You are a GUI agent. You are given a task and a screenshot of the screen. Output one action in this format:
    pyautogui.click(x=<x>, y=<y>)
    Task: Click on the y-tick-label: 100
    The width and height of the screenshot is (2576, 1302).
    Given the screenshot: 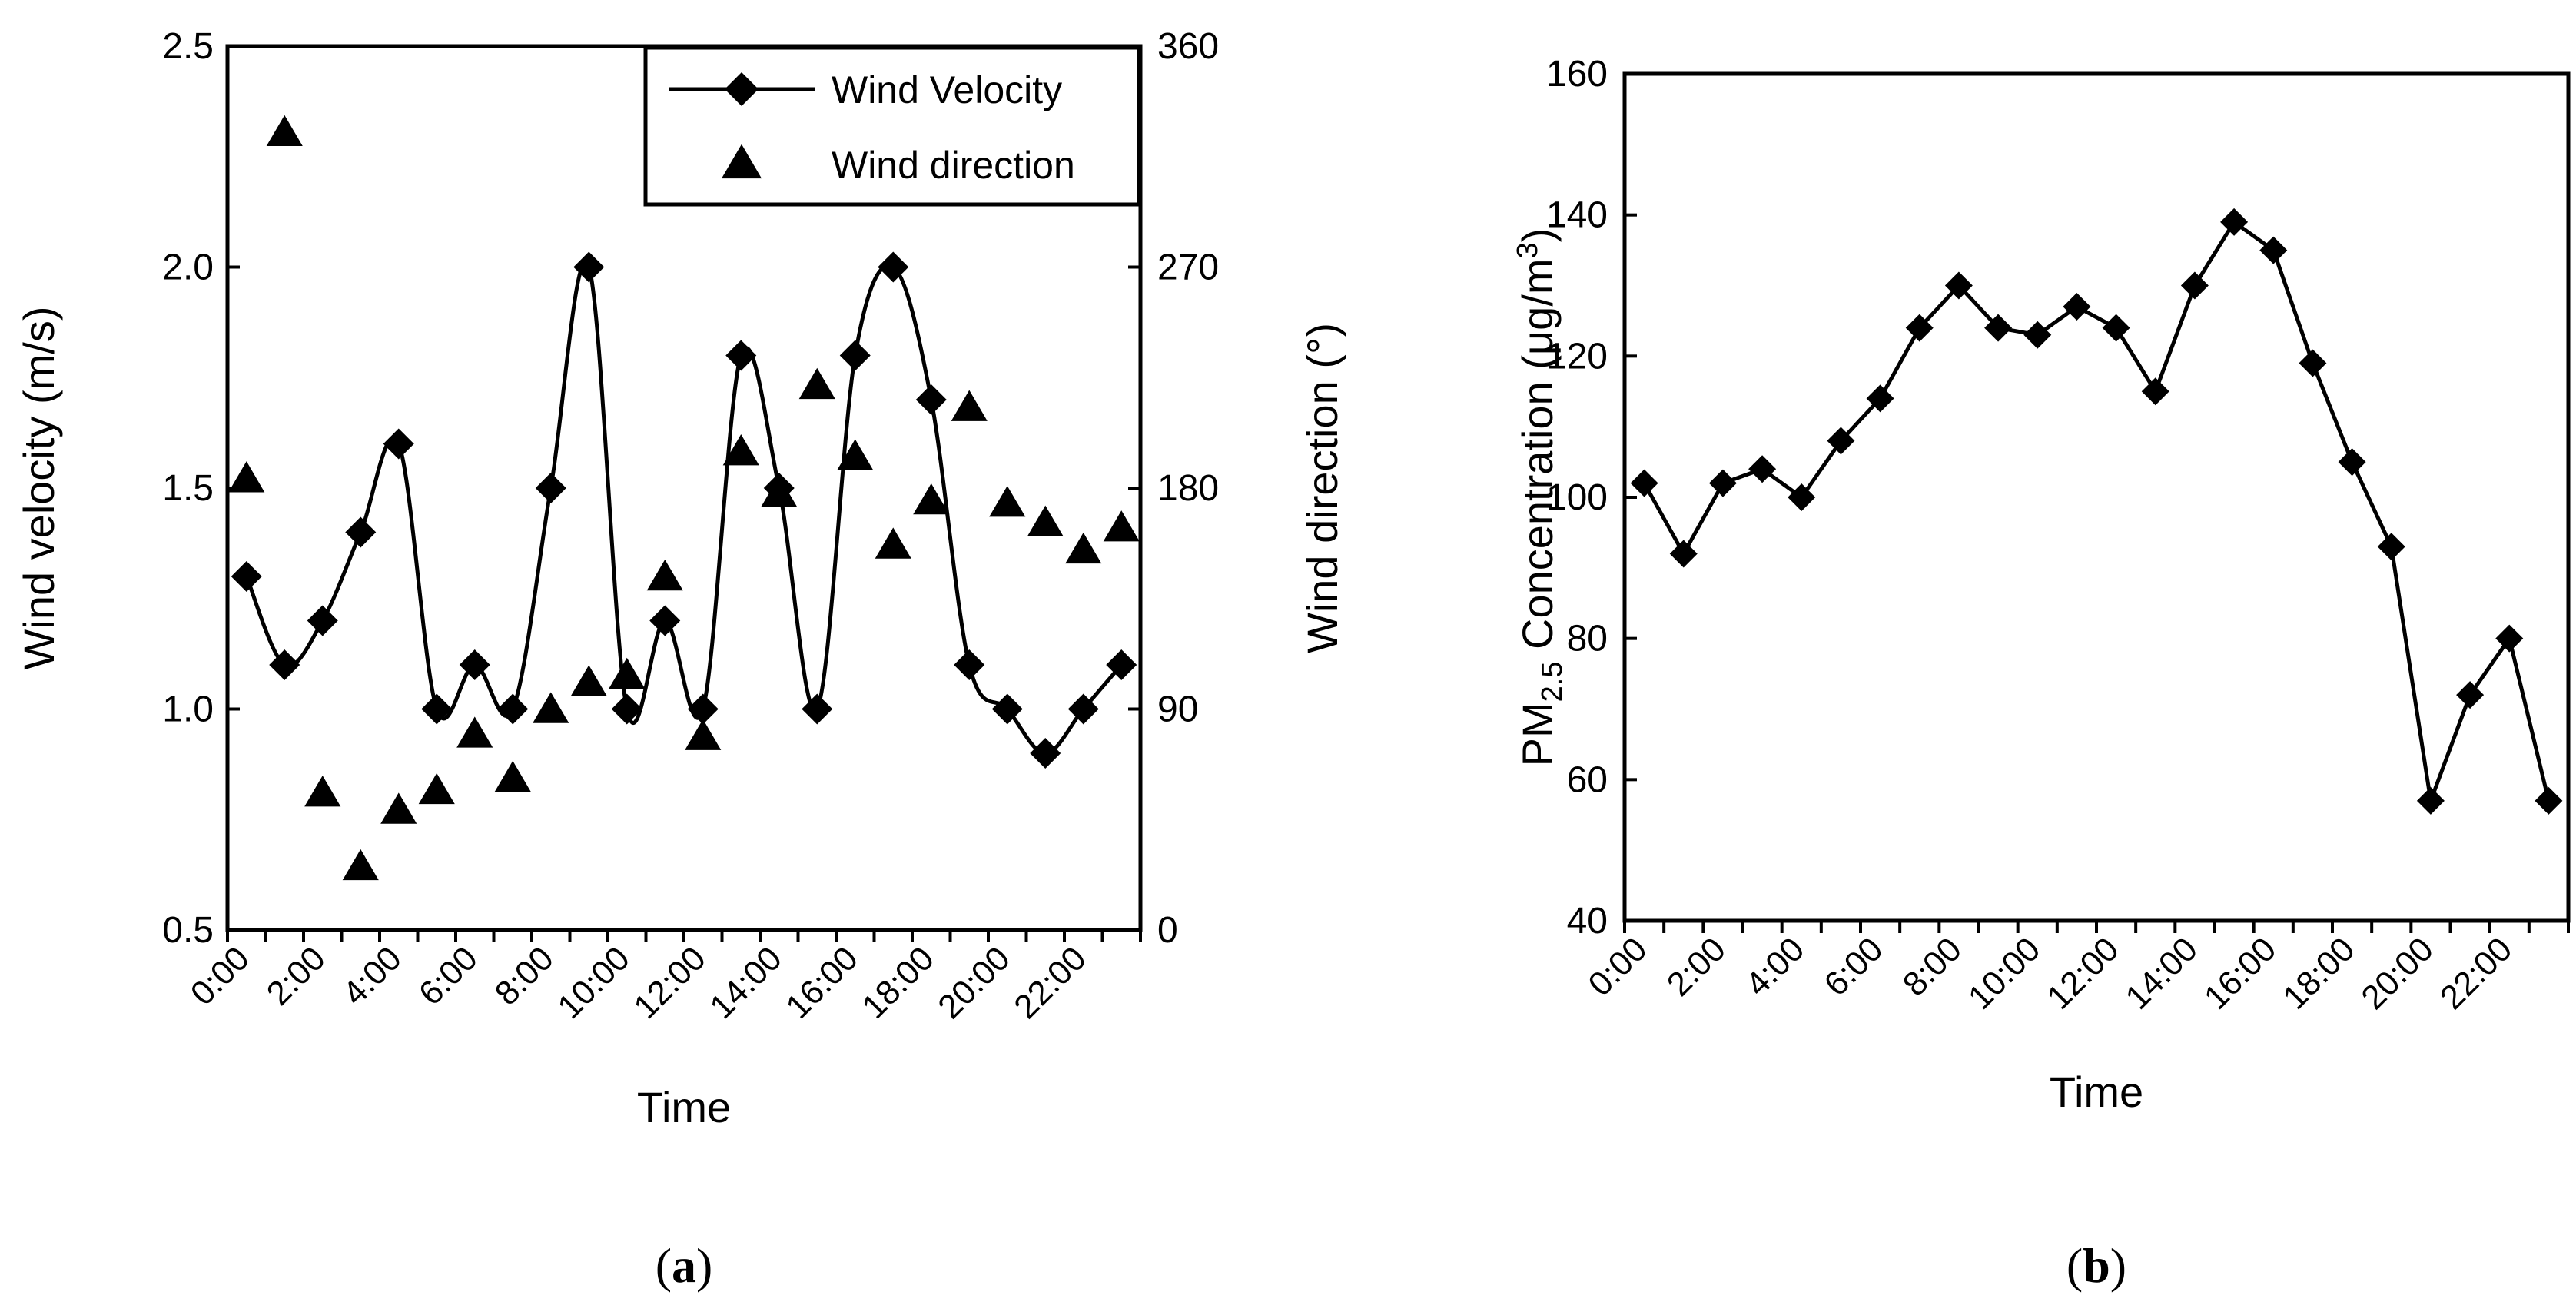 What is the action you would take?
    pyautogui.click(x=1577, y=497)
    